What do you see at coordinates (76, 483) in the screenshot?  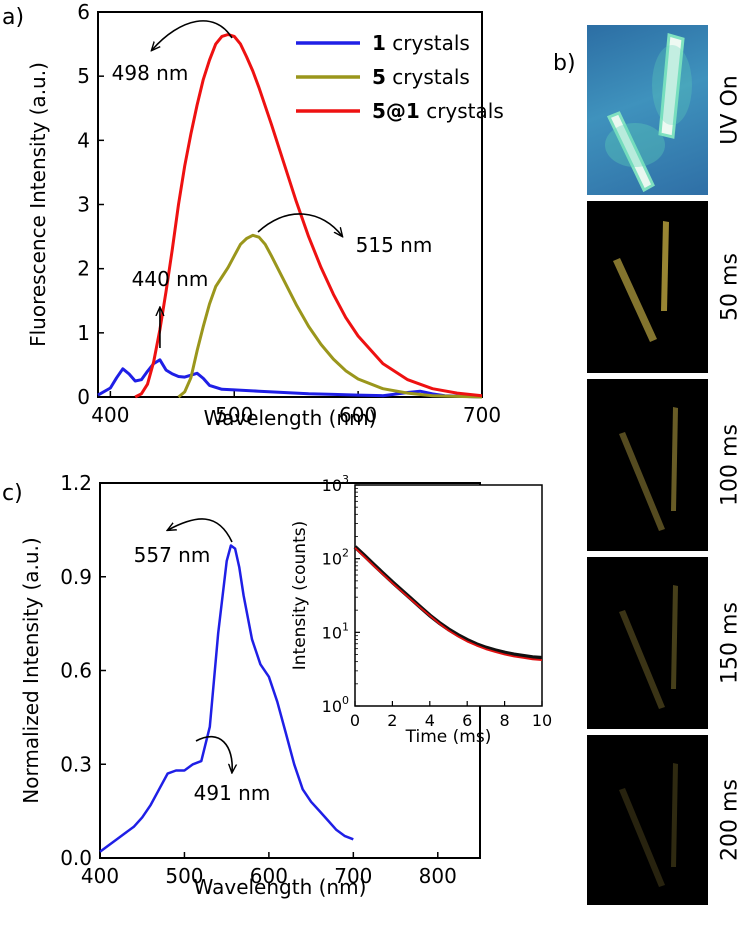 I see `y-tick-label: 1.2` at bounding box center [76, 483].